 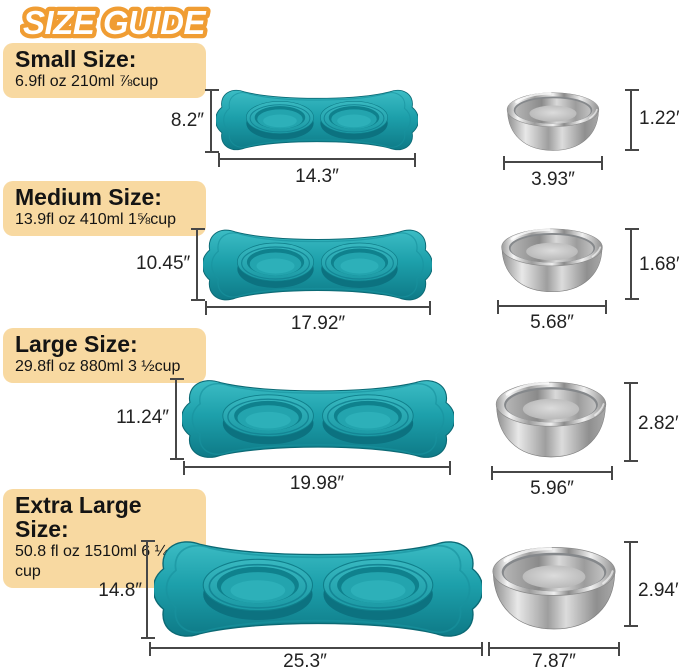 What do you see at coordinates (552, 488) in the screenshot?
I see `bowl-width-value: 5.96″` at bounding box center [552, 488].